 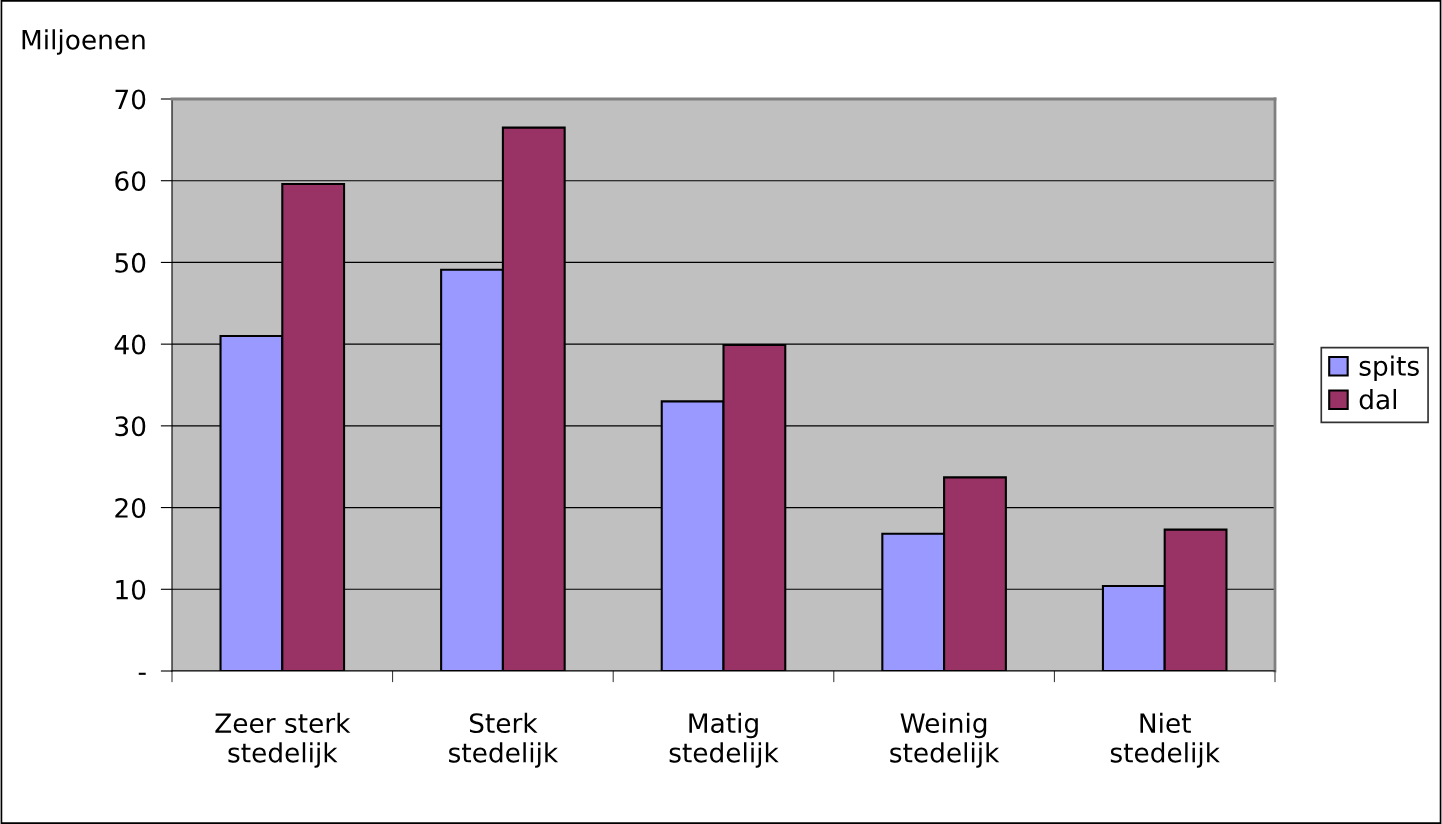 I want to click on x-tick-label: Niet stedelijk, so click(x=1165, y=740).